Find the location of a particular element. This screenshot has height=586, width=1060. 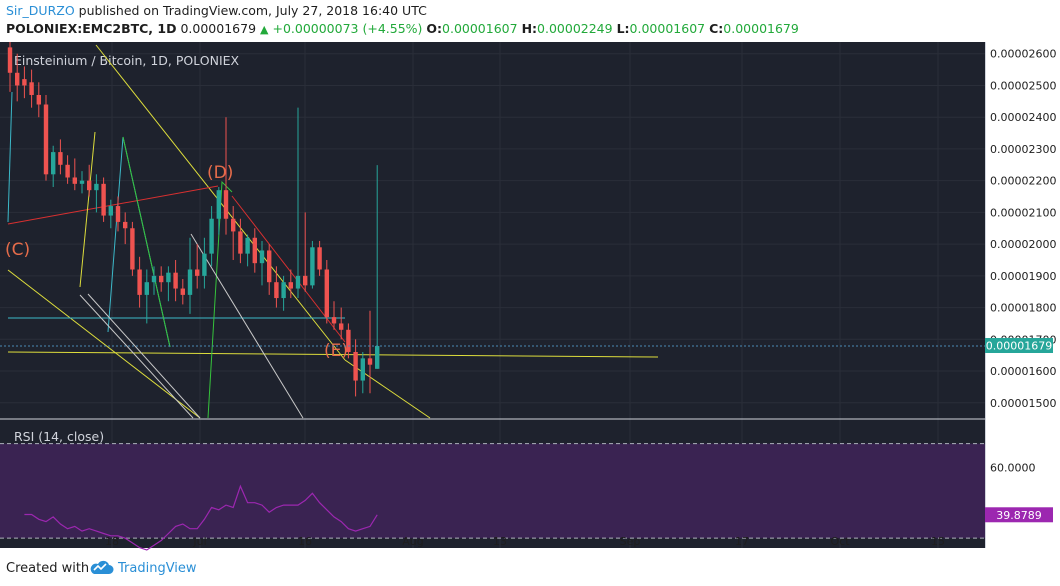

trendline-lower is located at coordinates (104, 344).